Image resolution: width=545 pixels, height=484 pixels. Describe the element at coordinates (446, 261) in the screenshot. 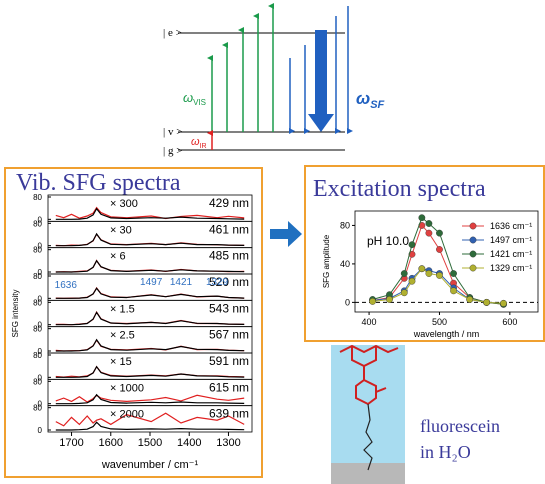

I see `plot-frame` at that location.